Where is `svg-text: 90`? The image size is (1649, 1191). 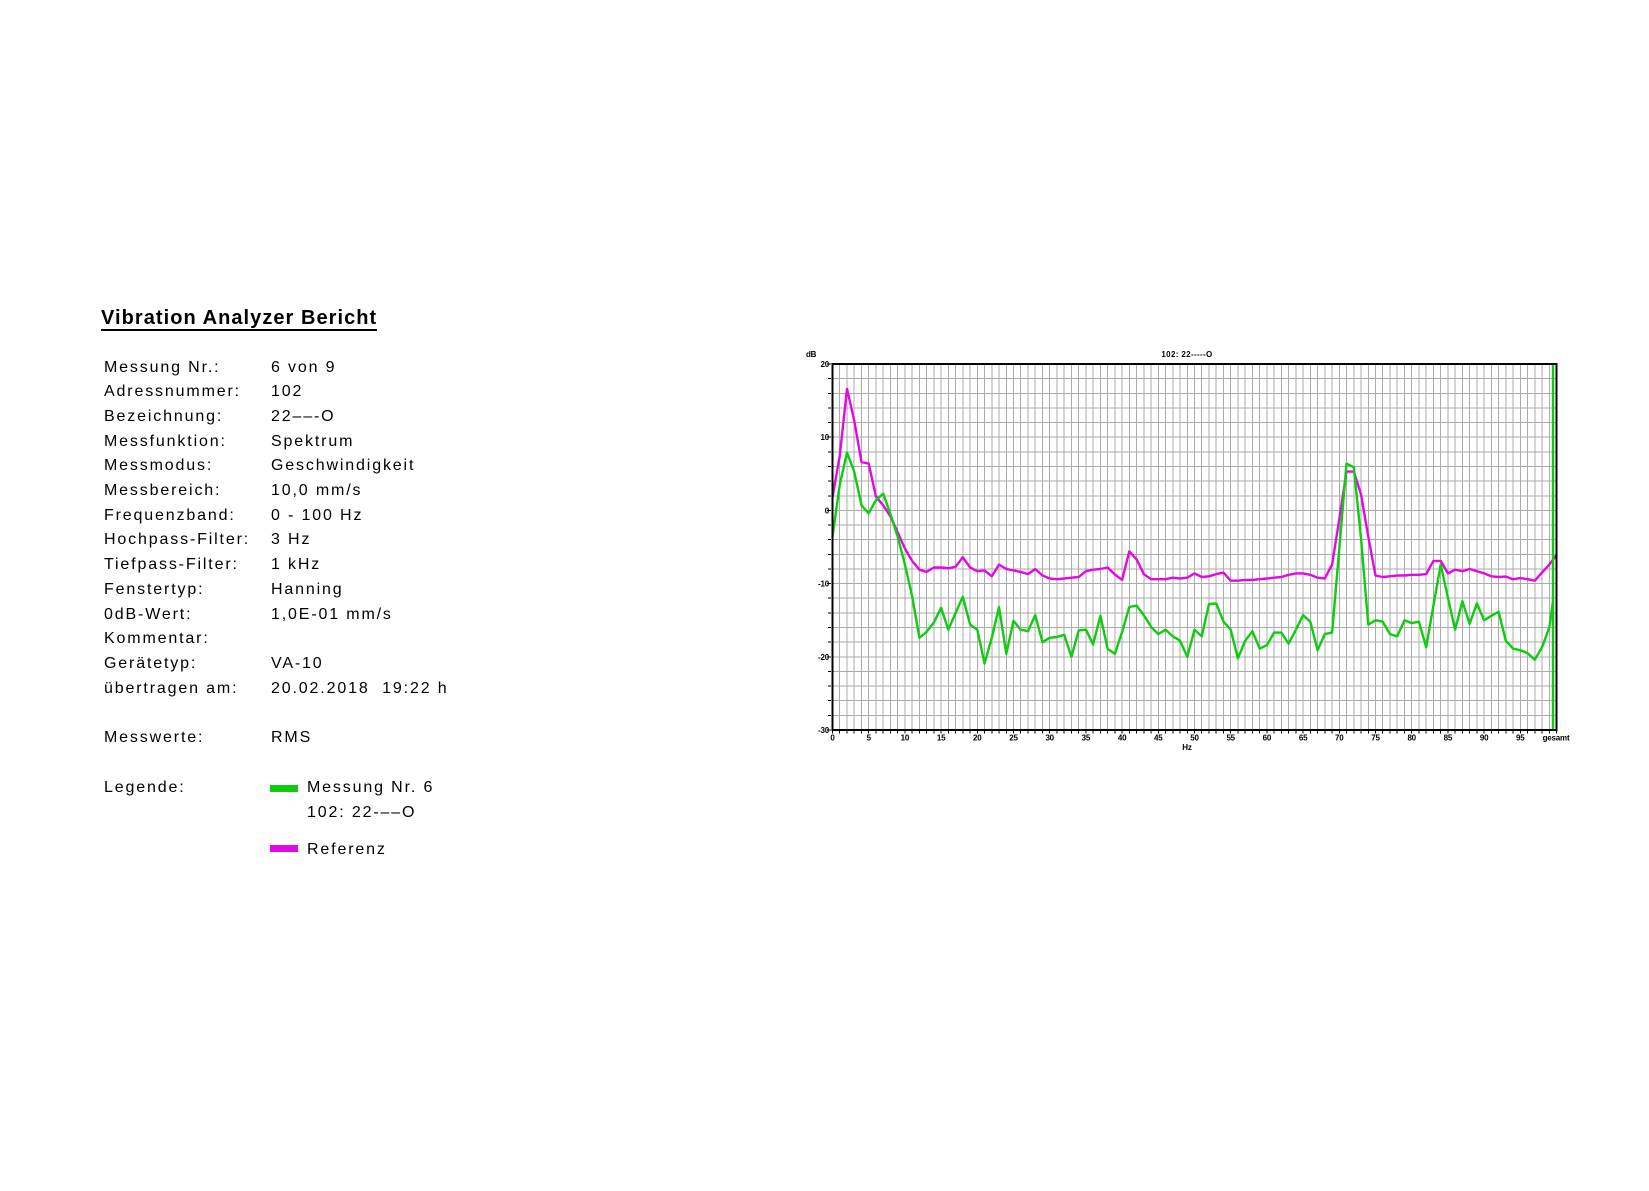 svg-text: 90 is located at coordinates (1484, 738).